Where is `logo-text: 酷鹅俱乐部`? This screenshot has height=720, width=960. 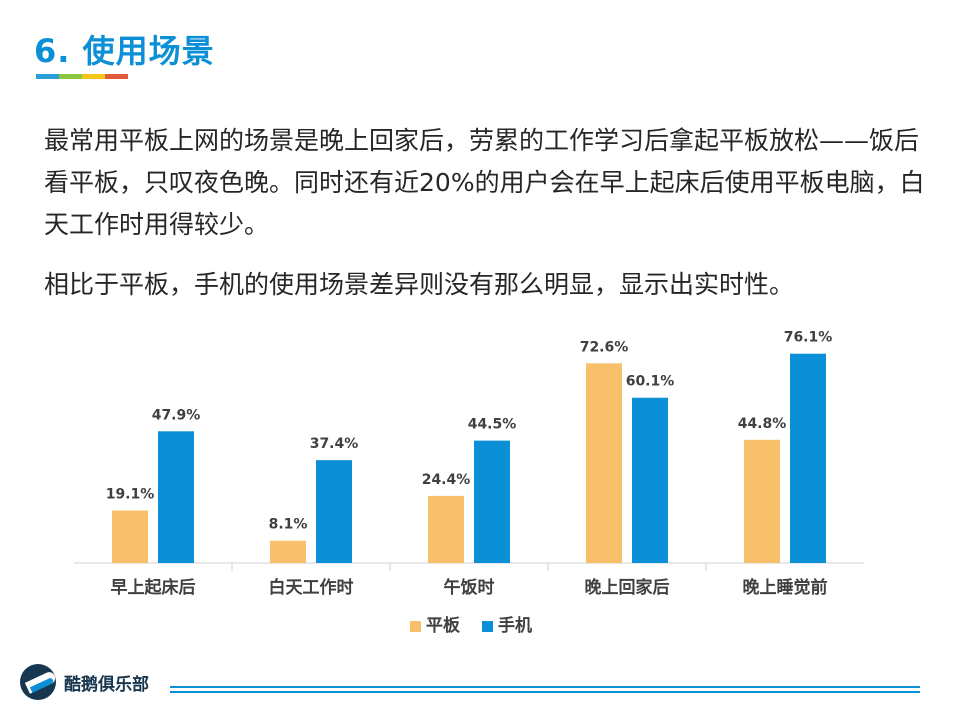 logo-text: 酷鹅俱乐部 is located at coordinates (106, 684).